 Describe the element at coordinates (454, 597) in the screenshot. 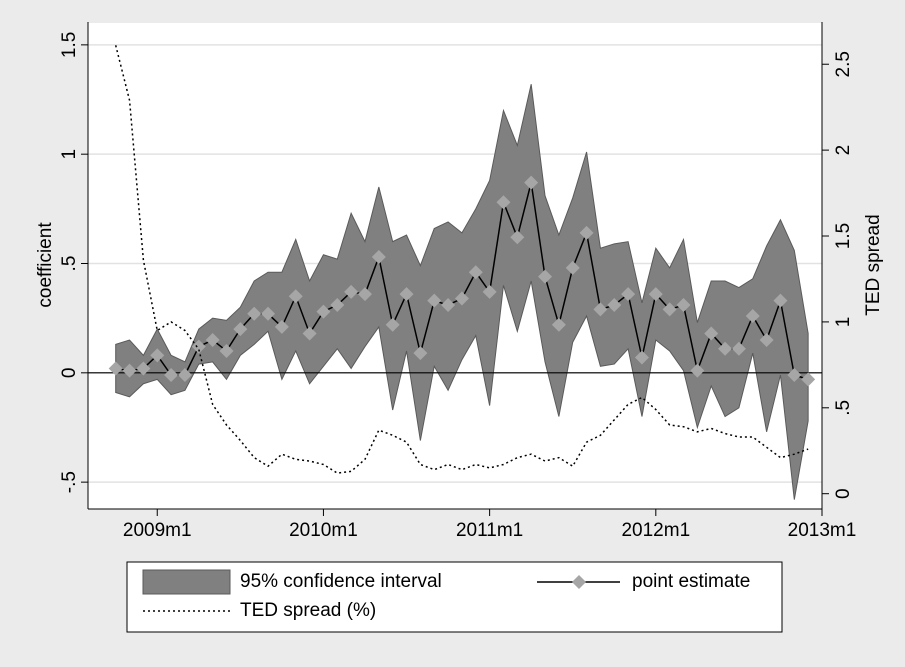

I see `legend-box` at that location.